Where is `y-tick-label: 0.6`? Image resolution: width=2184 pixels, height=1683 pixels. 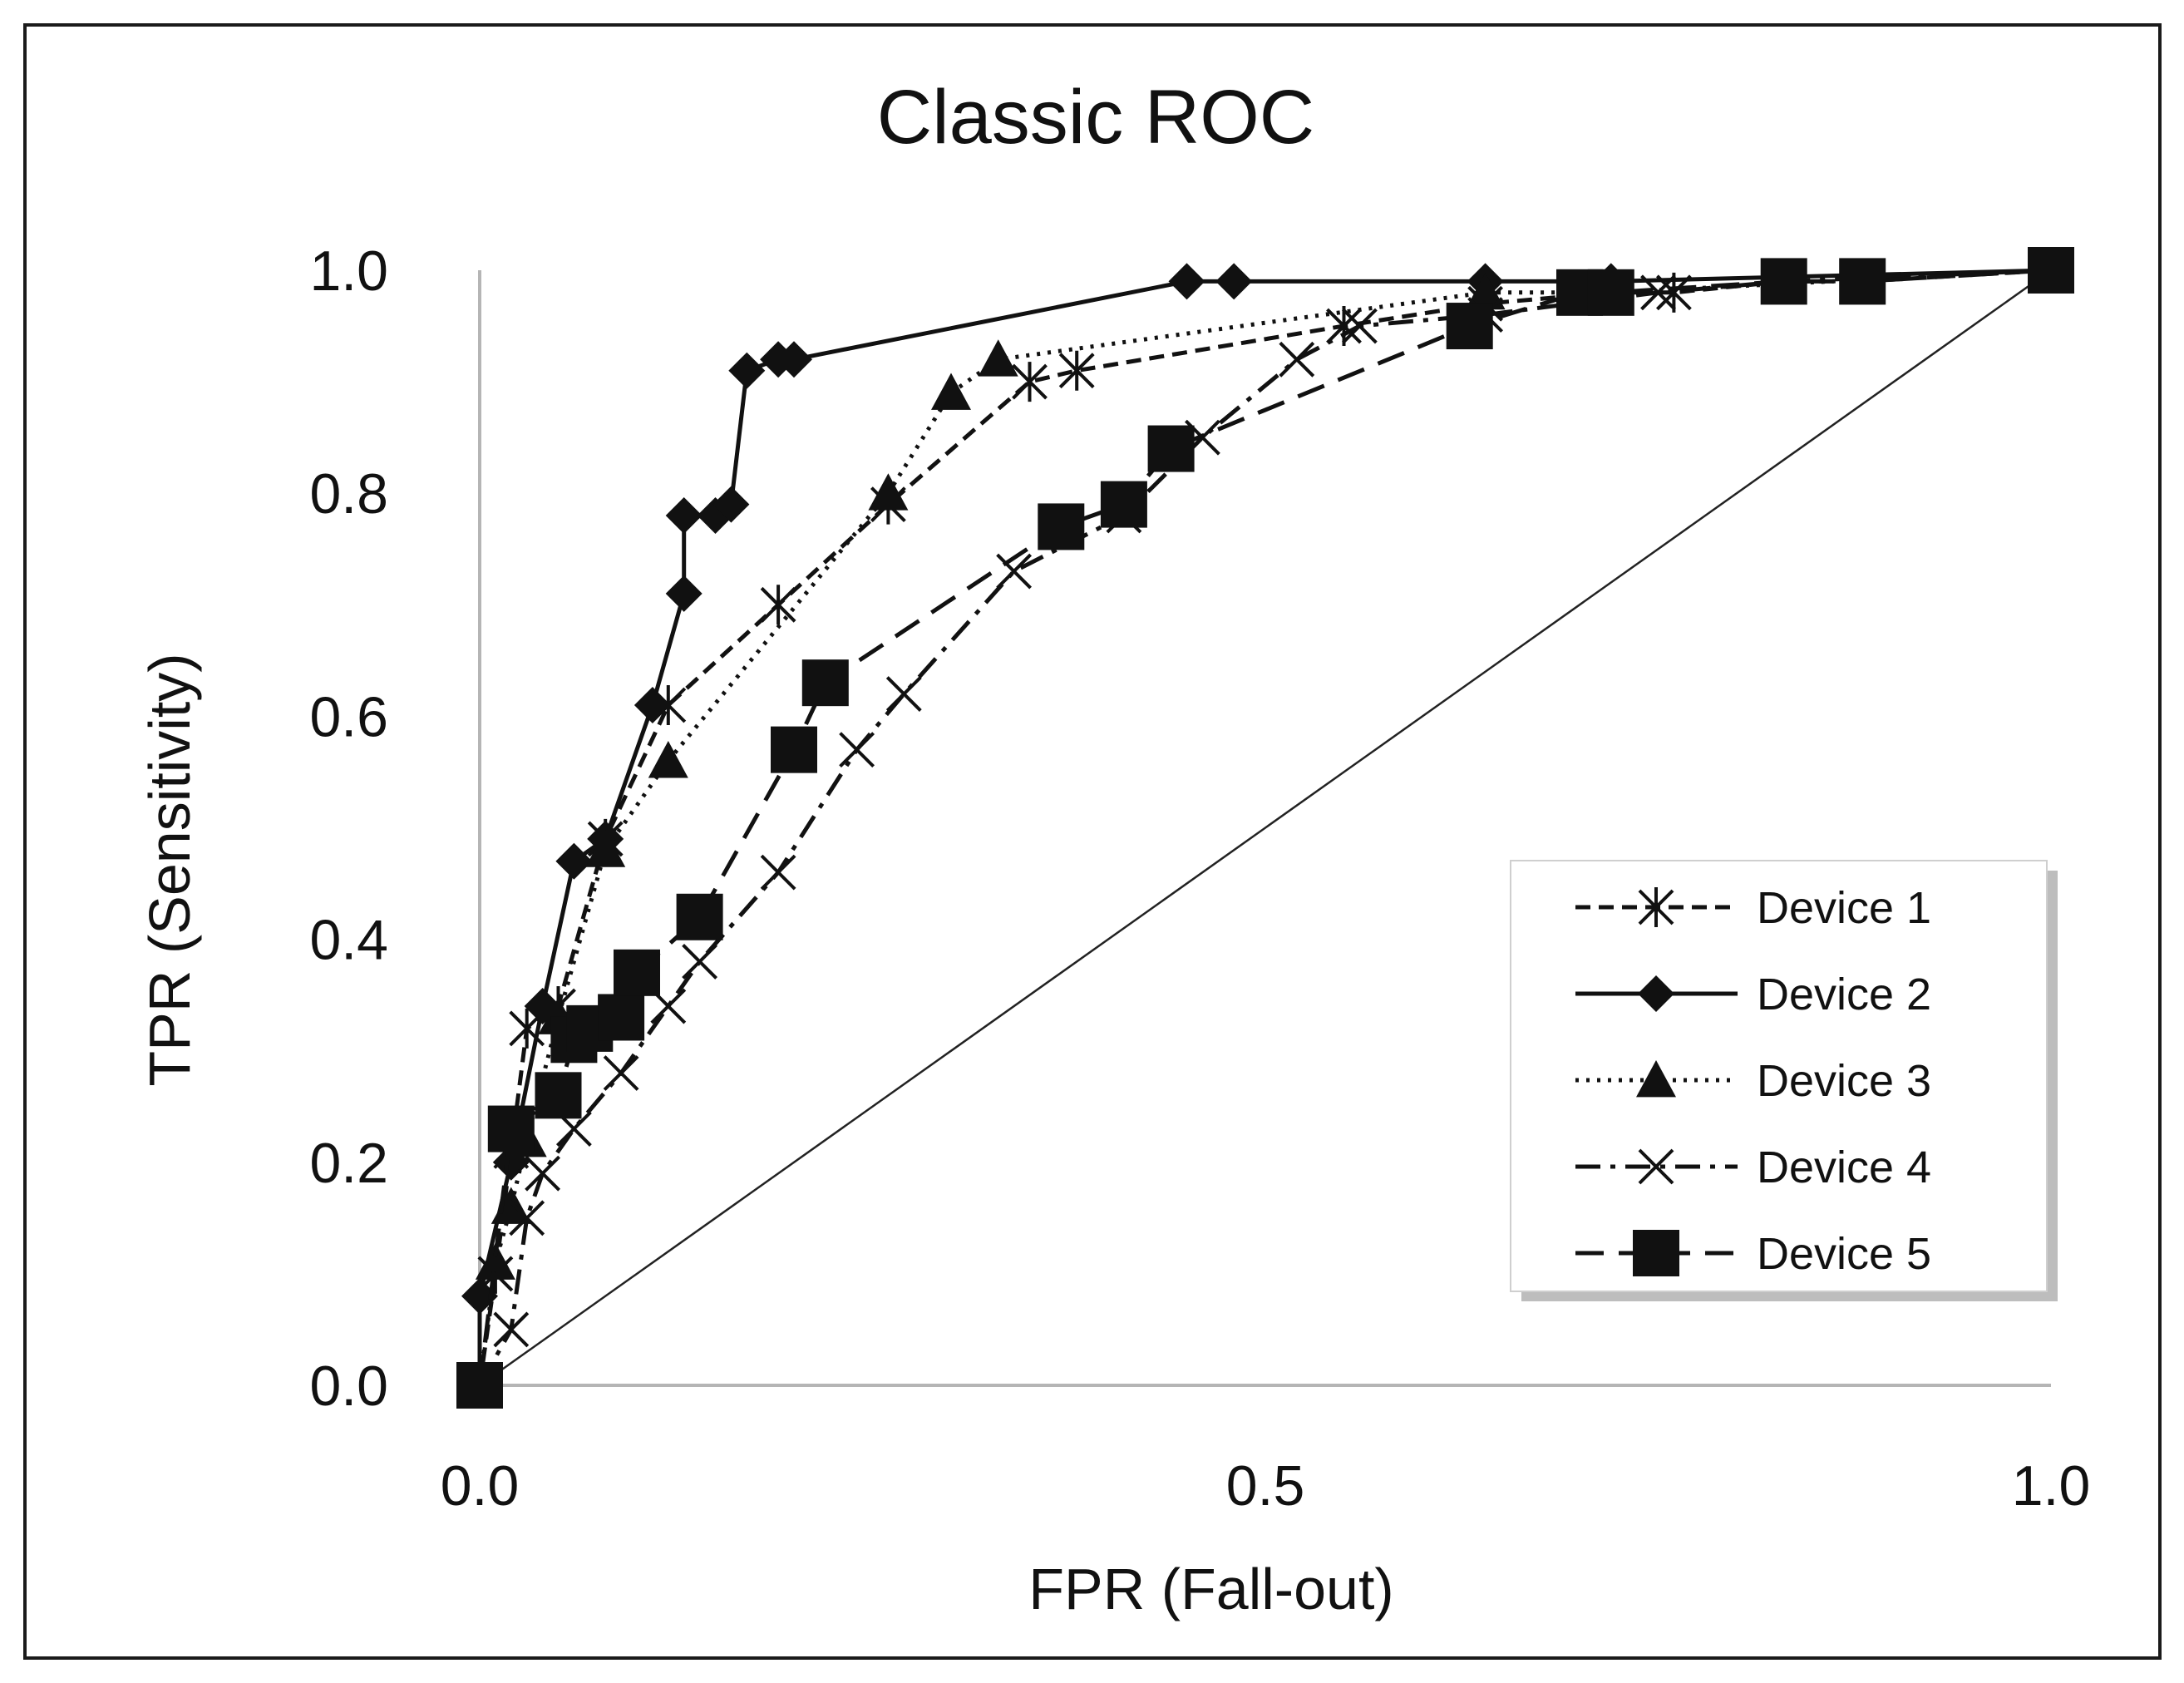
y-tick-label: 0.6 is located at coordinates (348, 716).